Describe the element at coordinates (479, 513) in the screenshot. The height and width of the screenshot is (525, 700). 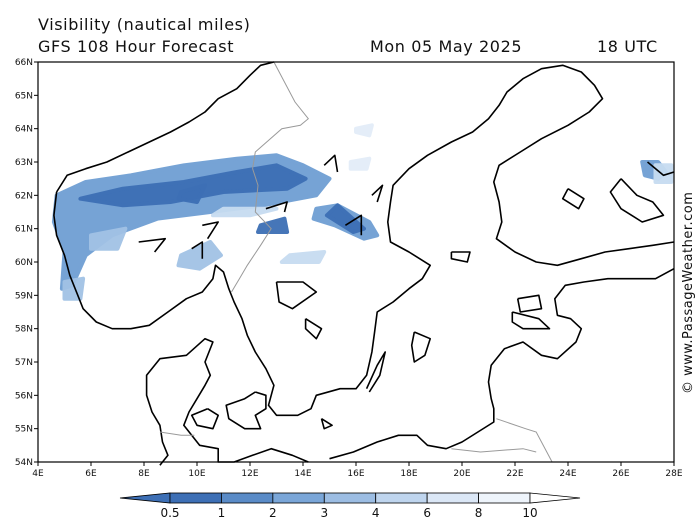
I see `legend-label-8: 8` at that location.